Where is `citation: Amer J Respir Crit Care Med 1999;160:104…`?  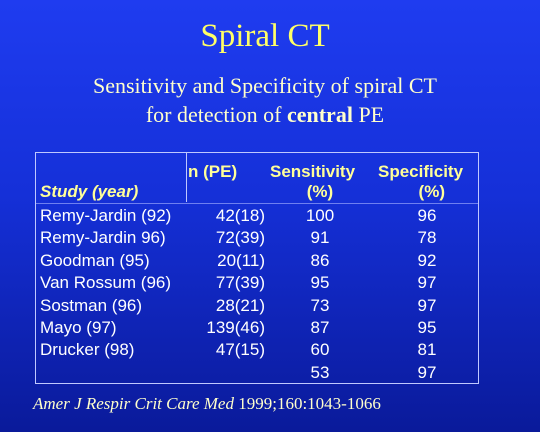
citation: Amer J Respir Crit Care Med 1999;160:104… is located at coordinates (207, 404).